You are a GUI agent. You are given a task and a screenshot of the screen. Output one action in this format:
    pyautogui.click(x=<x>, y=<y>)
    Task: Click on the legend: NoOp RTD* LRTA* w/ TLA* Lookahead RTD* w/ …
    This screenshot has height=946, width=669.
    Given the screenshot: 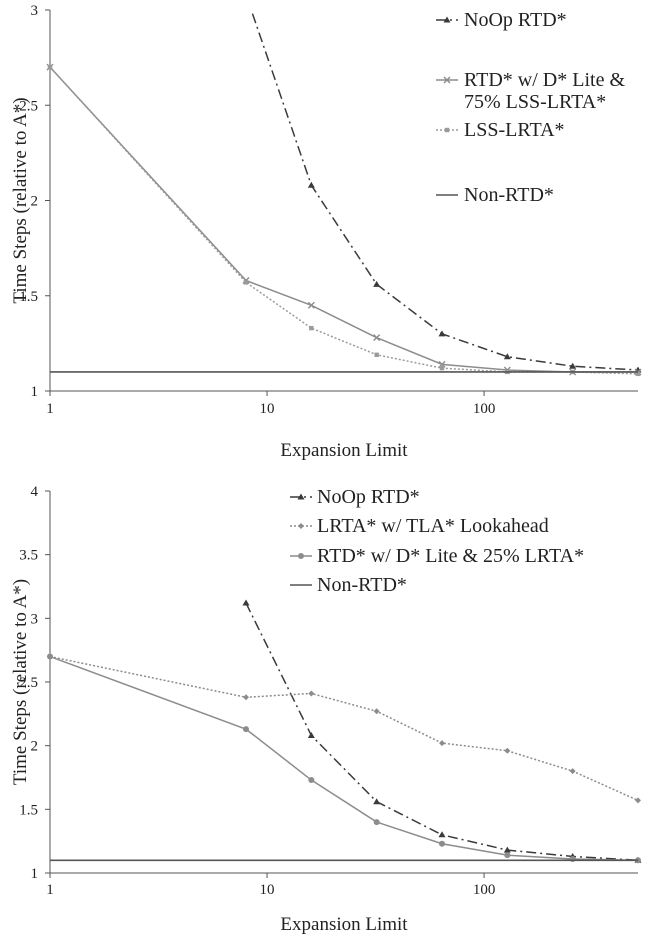 What is the action you would take?
    pyautogui.click(x=437, y=541)
    